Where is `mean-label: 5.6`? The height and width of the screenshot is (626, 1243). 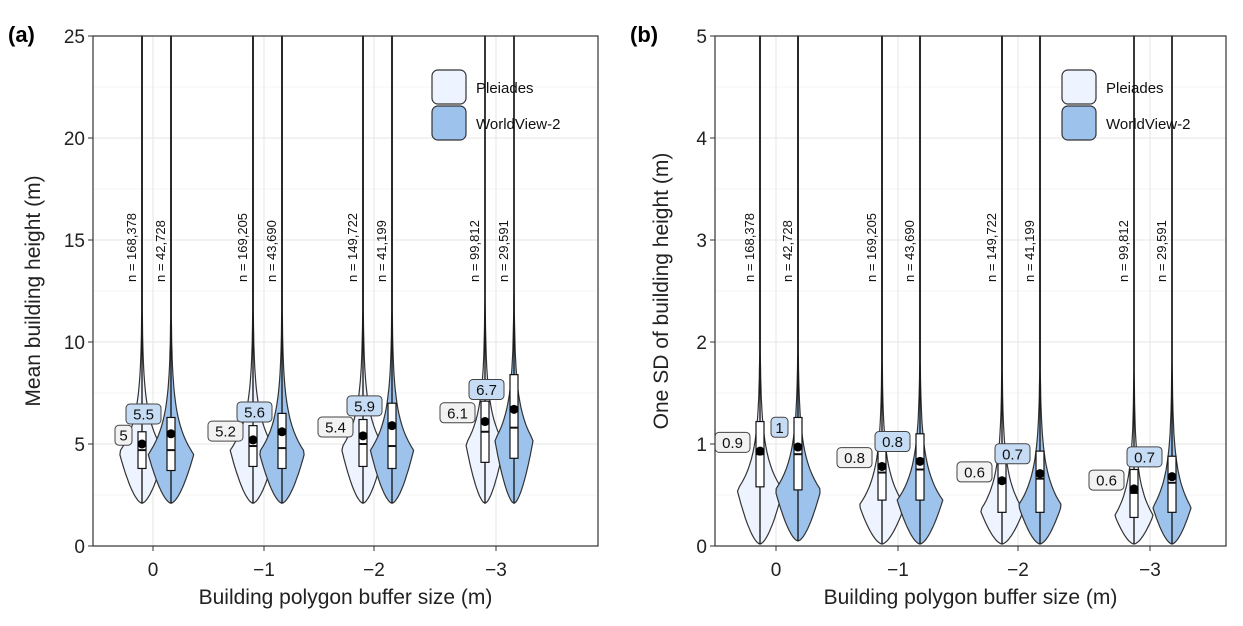 mean-label: 5.6 is located at coordinates (254, 412).